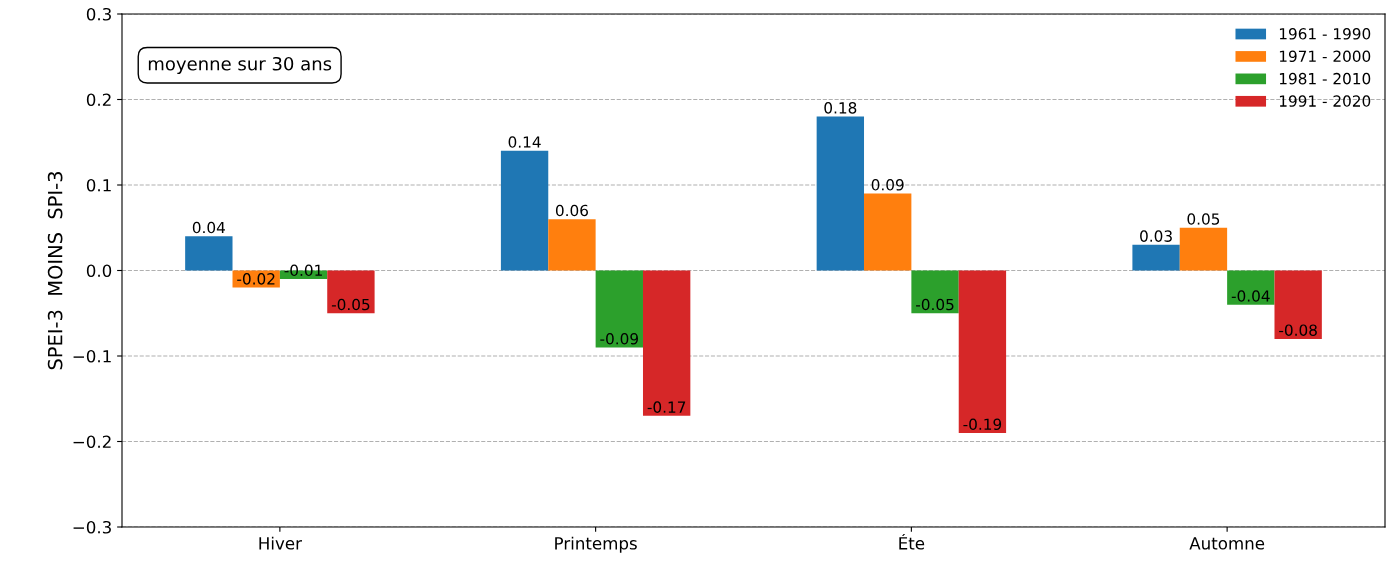 The image size is (1387, 562). I want to click on data-label: -0.09, so click(619, 338).